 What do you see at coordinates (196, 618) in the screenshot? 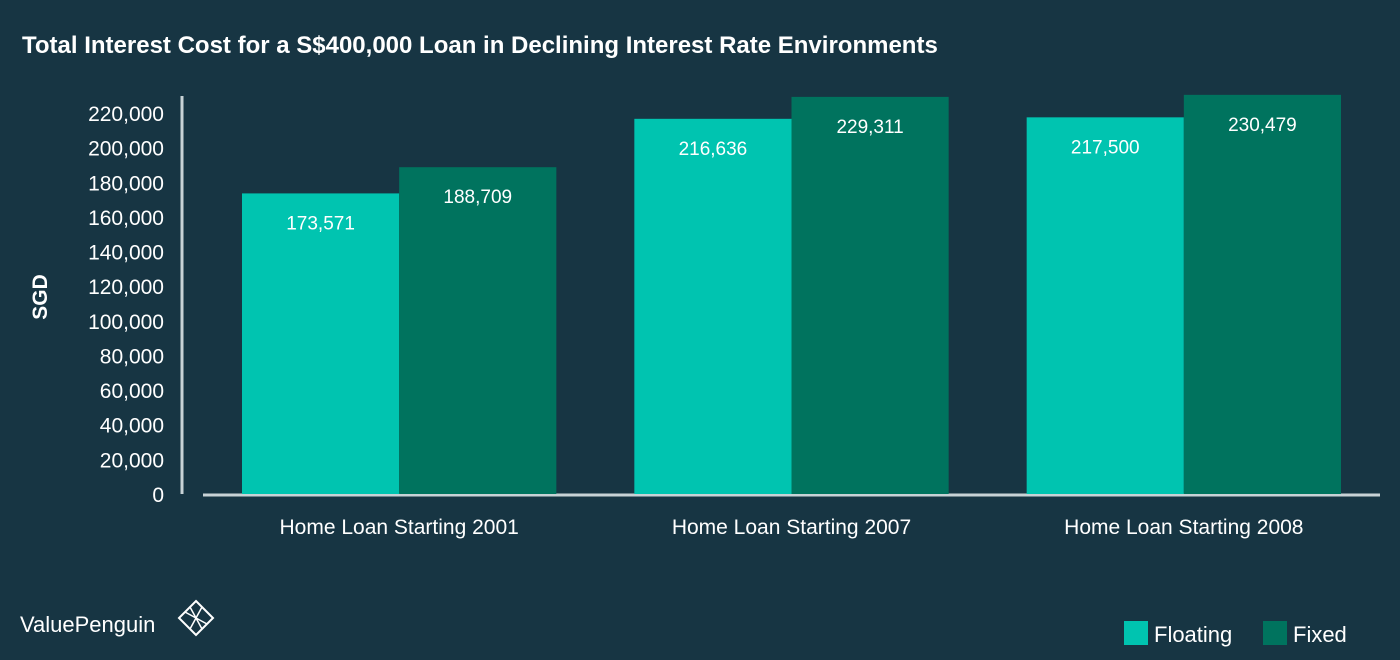
I see `diamond-logo-icon` at bounding box center [196, 618].